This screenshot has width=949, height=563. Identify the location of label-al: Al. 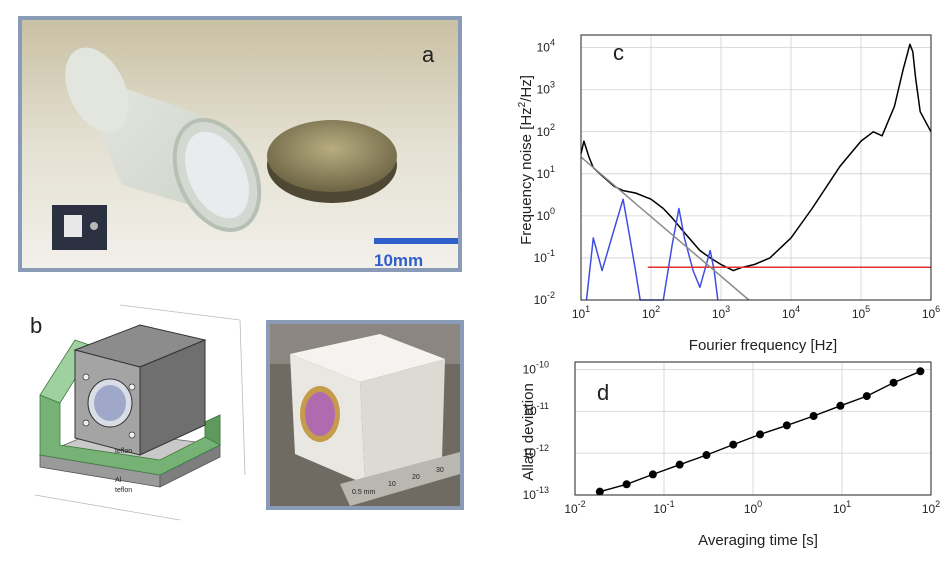
(118, 480).